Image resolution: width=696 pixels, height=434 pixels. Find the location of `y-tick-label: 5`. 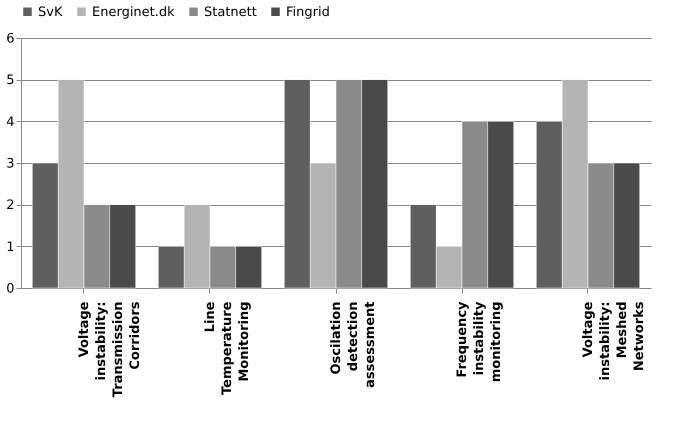

y-tick-label: 5 is located at coordinates (10, 80).